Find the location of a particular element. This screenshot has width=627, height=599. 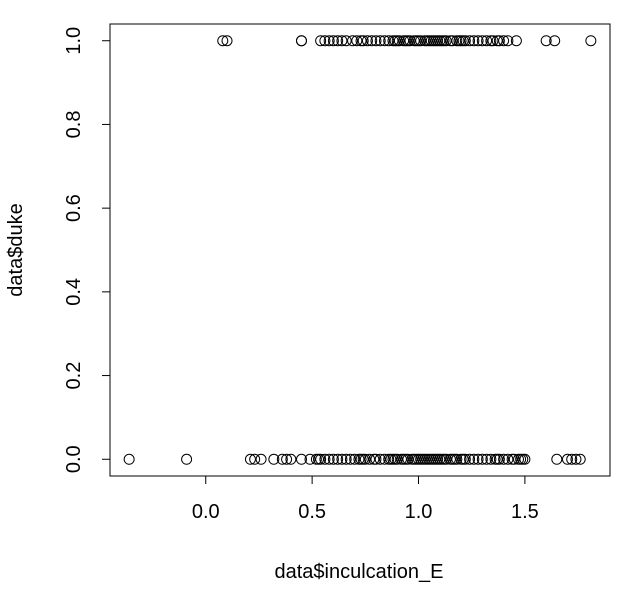

y-tick-label: 0.8 is located at coordinates (74, 125).